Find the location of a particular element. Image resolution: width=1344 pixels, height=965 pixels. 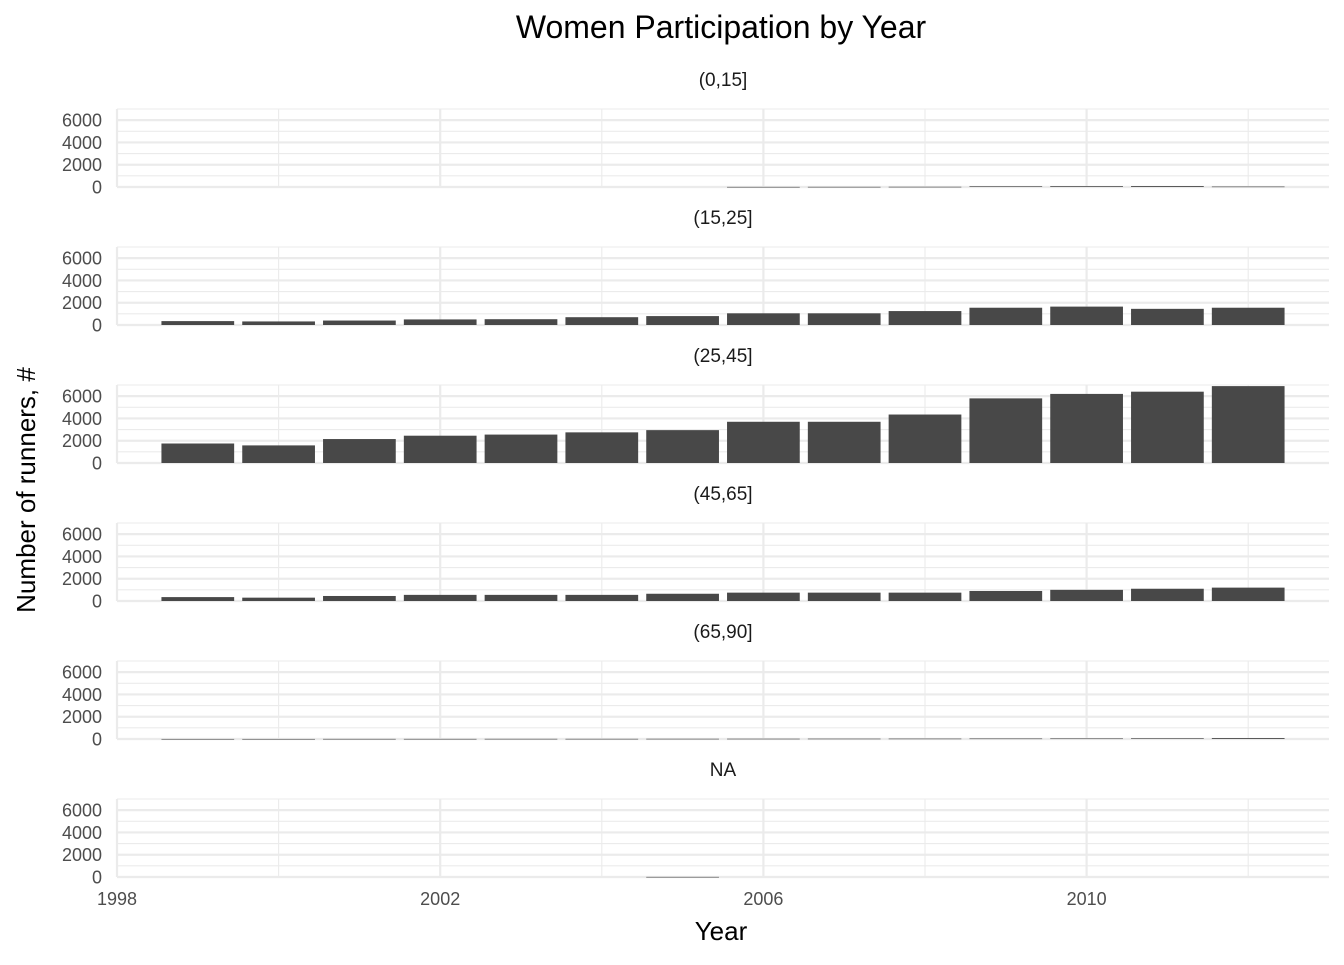

facet-strip-label: (0,15] is located at coordinates (723, 80).